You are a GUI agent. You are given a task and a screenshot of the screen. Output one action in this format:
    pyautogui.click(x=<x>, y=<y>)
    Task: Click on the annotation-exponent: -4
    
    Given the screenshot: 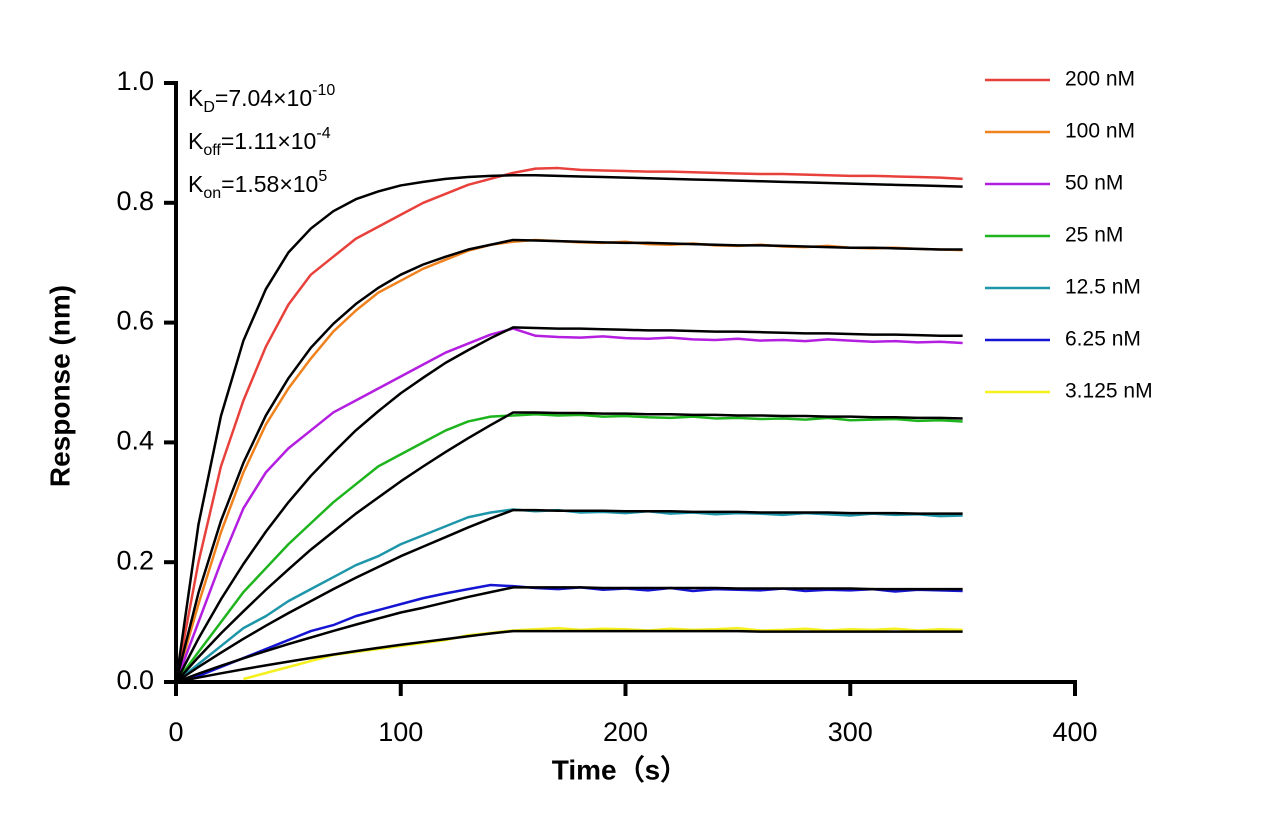 What is the action you would take?
    pyautogui.click(x=323, y=133)
    